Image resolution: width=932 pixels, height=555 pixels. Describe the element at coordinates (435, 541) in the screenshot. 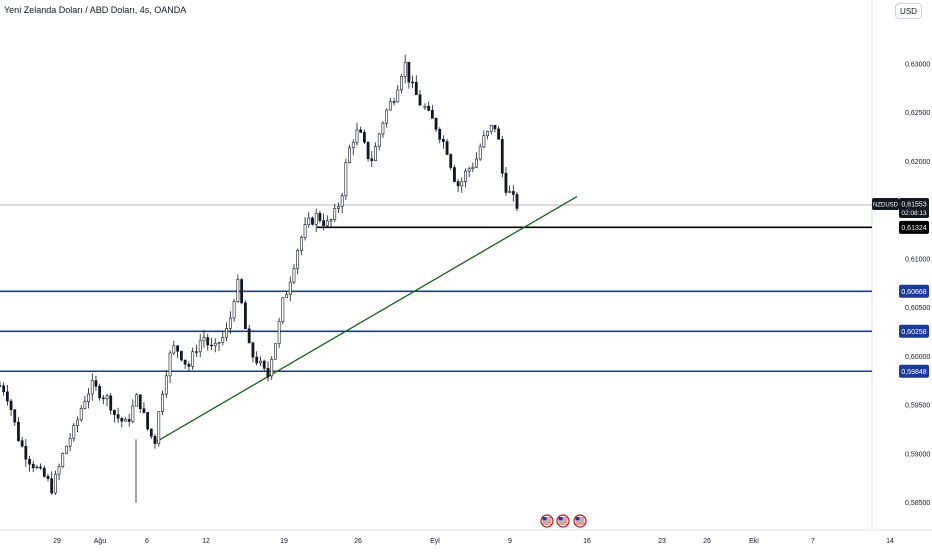

I see `x-tick-label: Eyl` at that location.